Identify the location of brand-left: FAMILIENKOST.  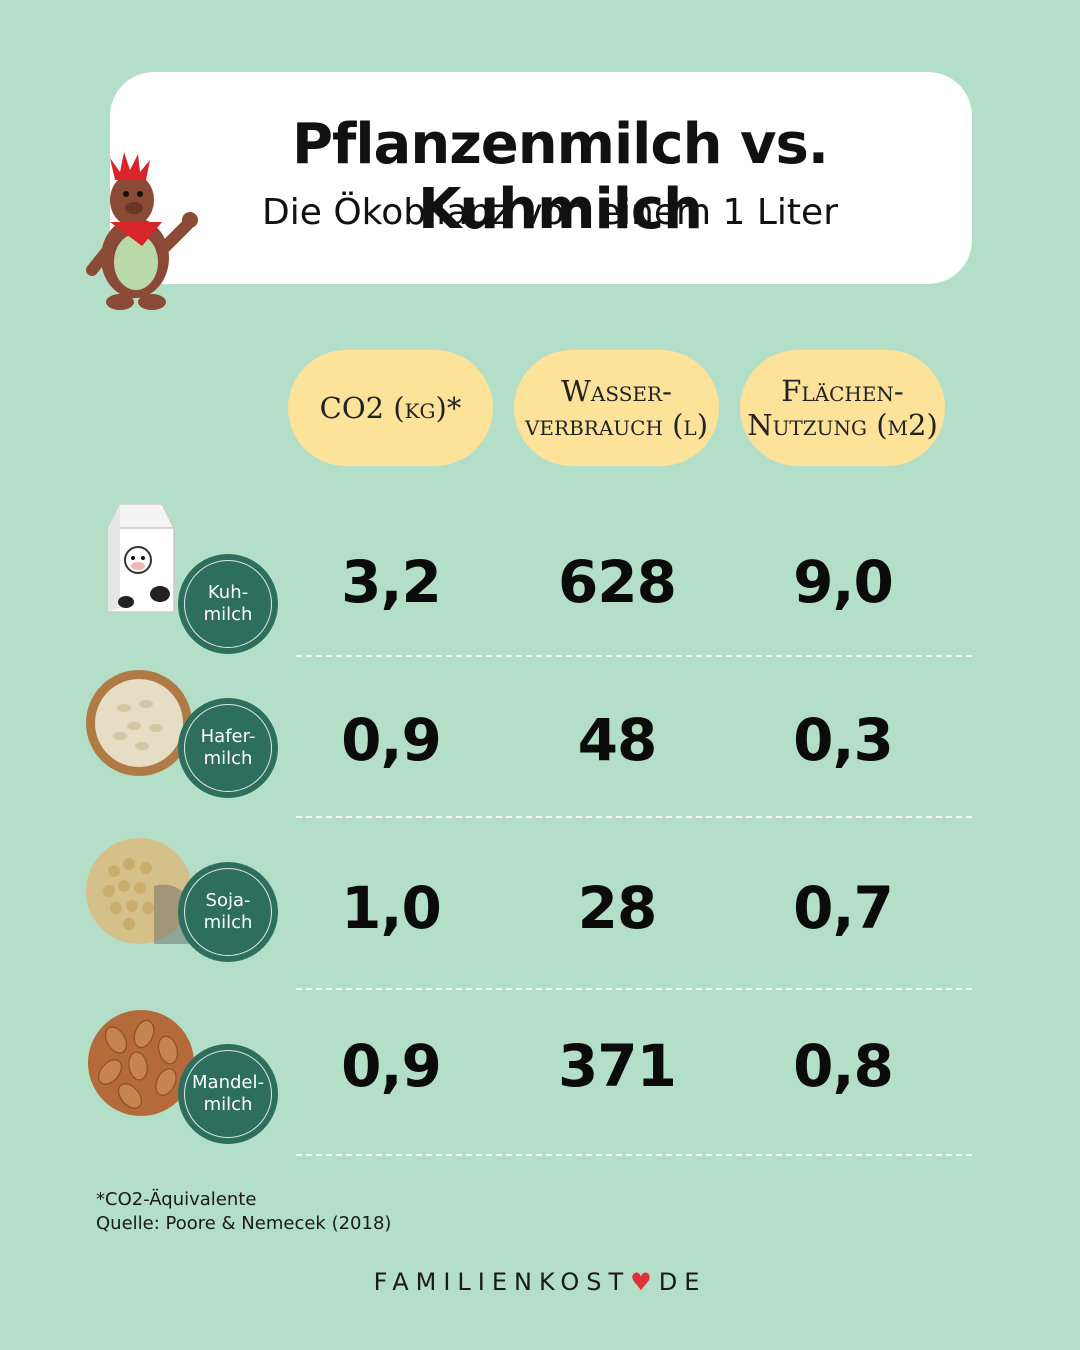
(502, 1282).